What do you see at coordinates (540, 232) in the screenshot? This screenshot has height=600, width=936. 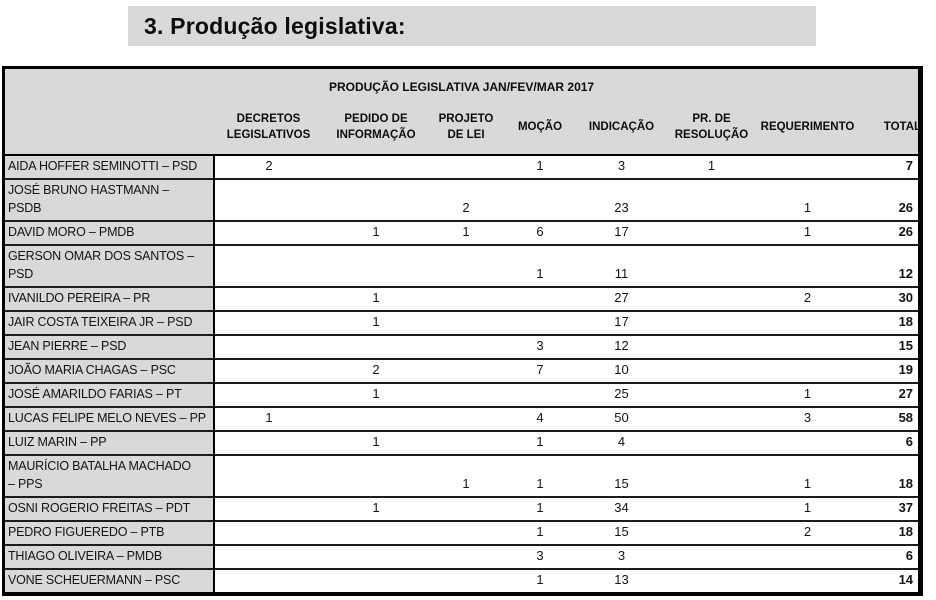 I see `value-cell: 6` at bounding box center [540, 232].